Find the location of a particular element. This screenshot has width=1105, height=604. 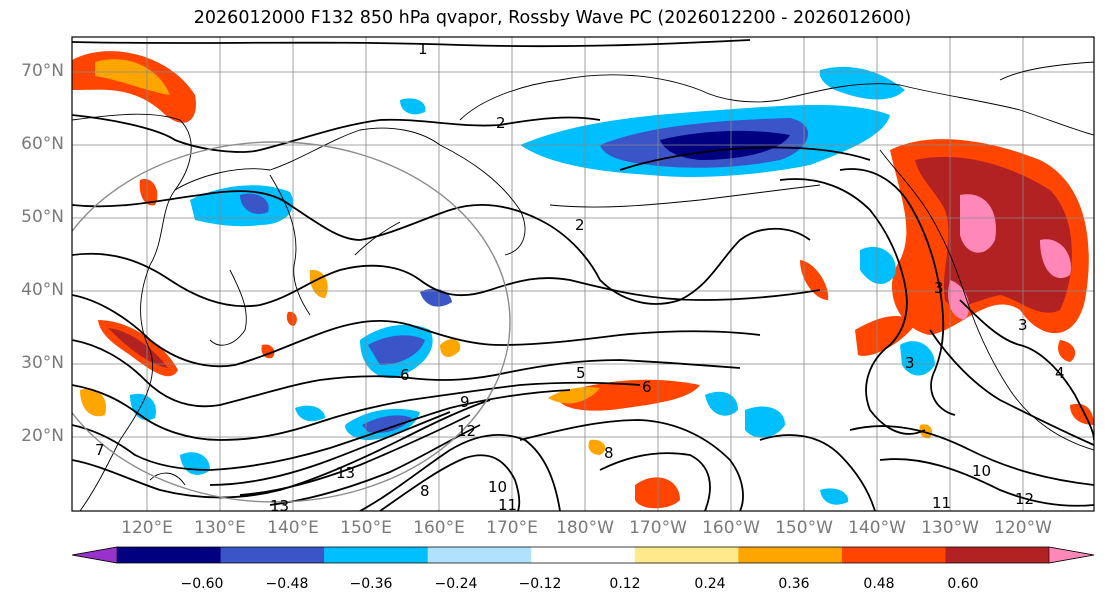

colorbar-high-arrow is located at coordinates (1071, 555).